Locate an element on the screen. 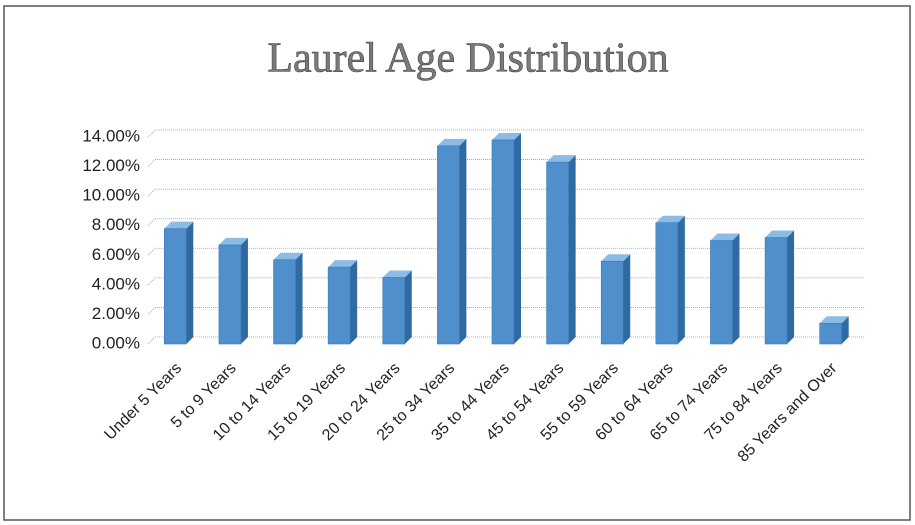 The width and height of the screenshot is (915, 525). y-tick-label: 6.00% is located at coordinates (116, 254).